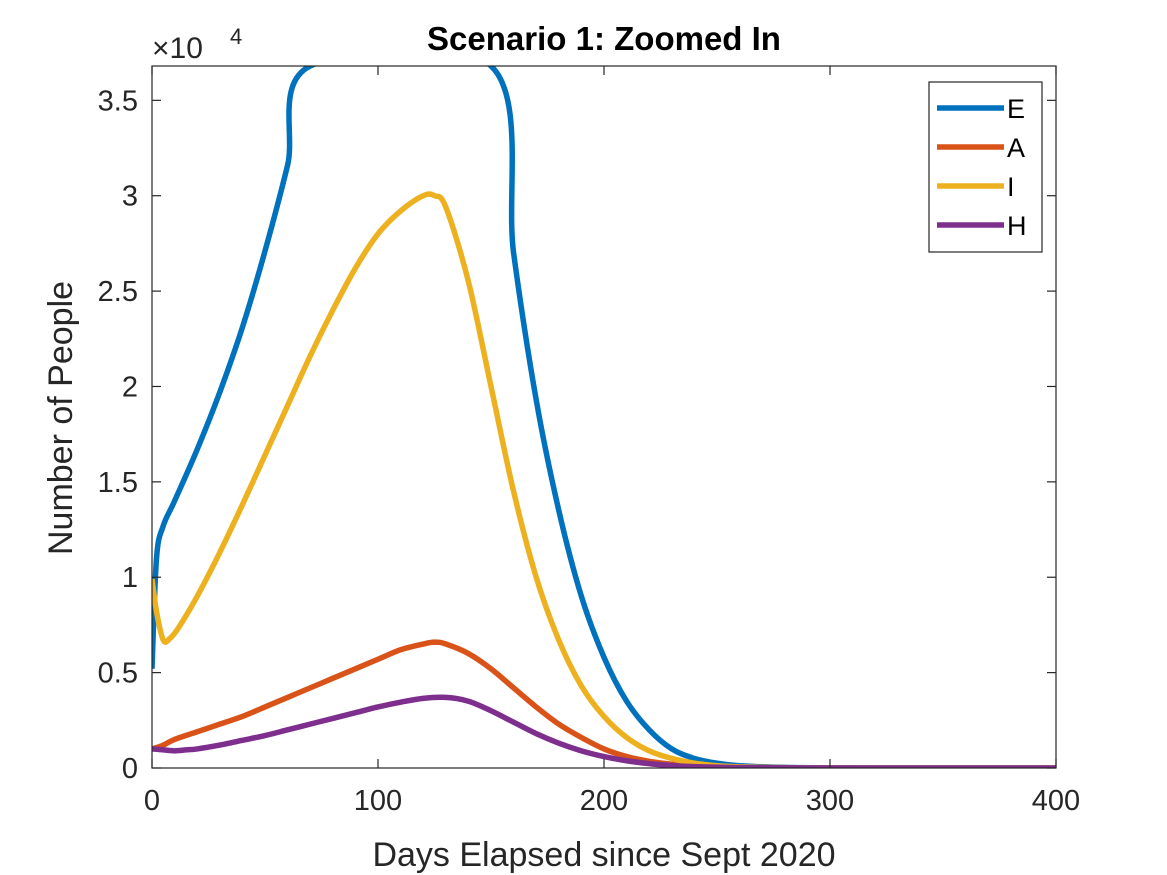 The height and width of the screenshot is (875, 1167). I want to click on x-axis-label: Days Elapsed since Sept 2020, so click(603, 855).